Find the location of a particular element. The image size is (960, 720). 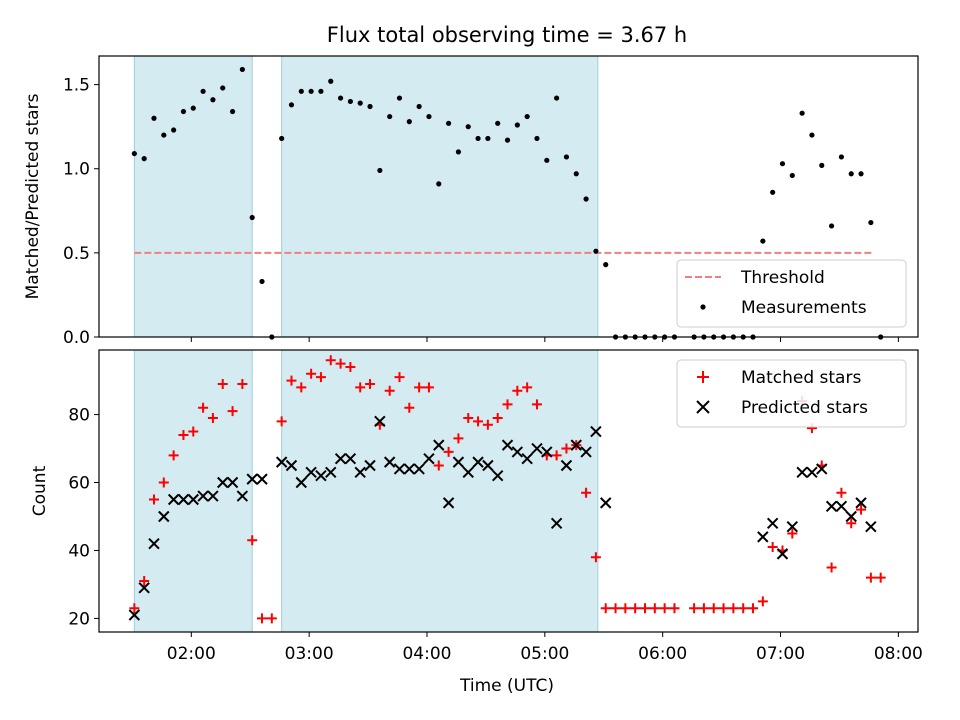

x-axis-label: Time (UTC) is located at coordinates (506, 686).